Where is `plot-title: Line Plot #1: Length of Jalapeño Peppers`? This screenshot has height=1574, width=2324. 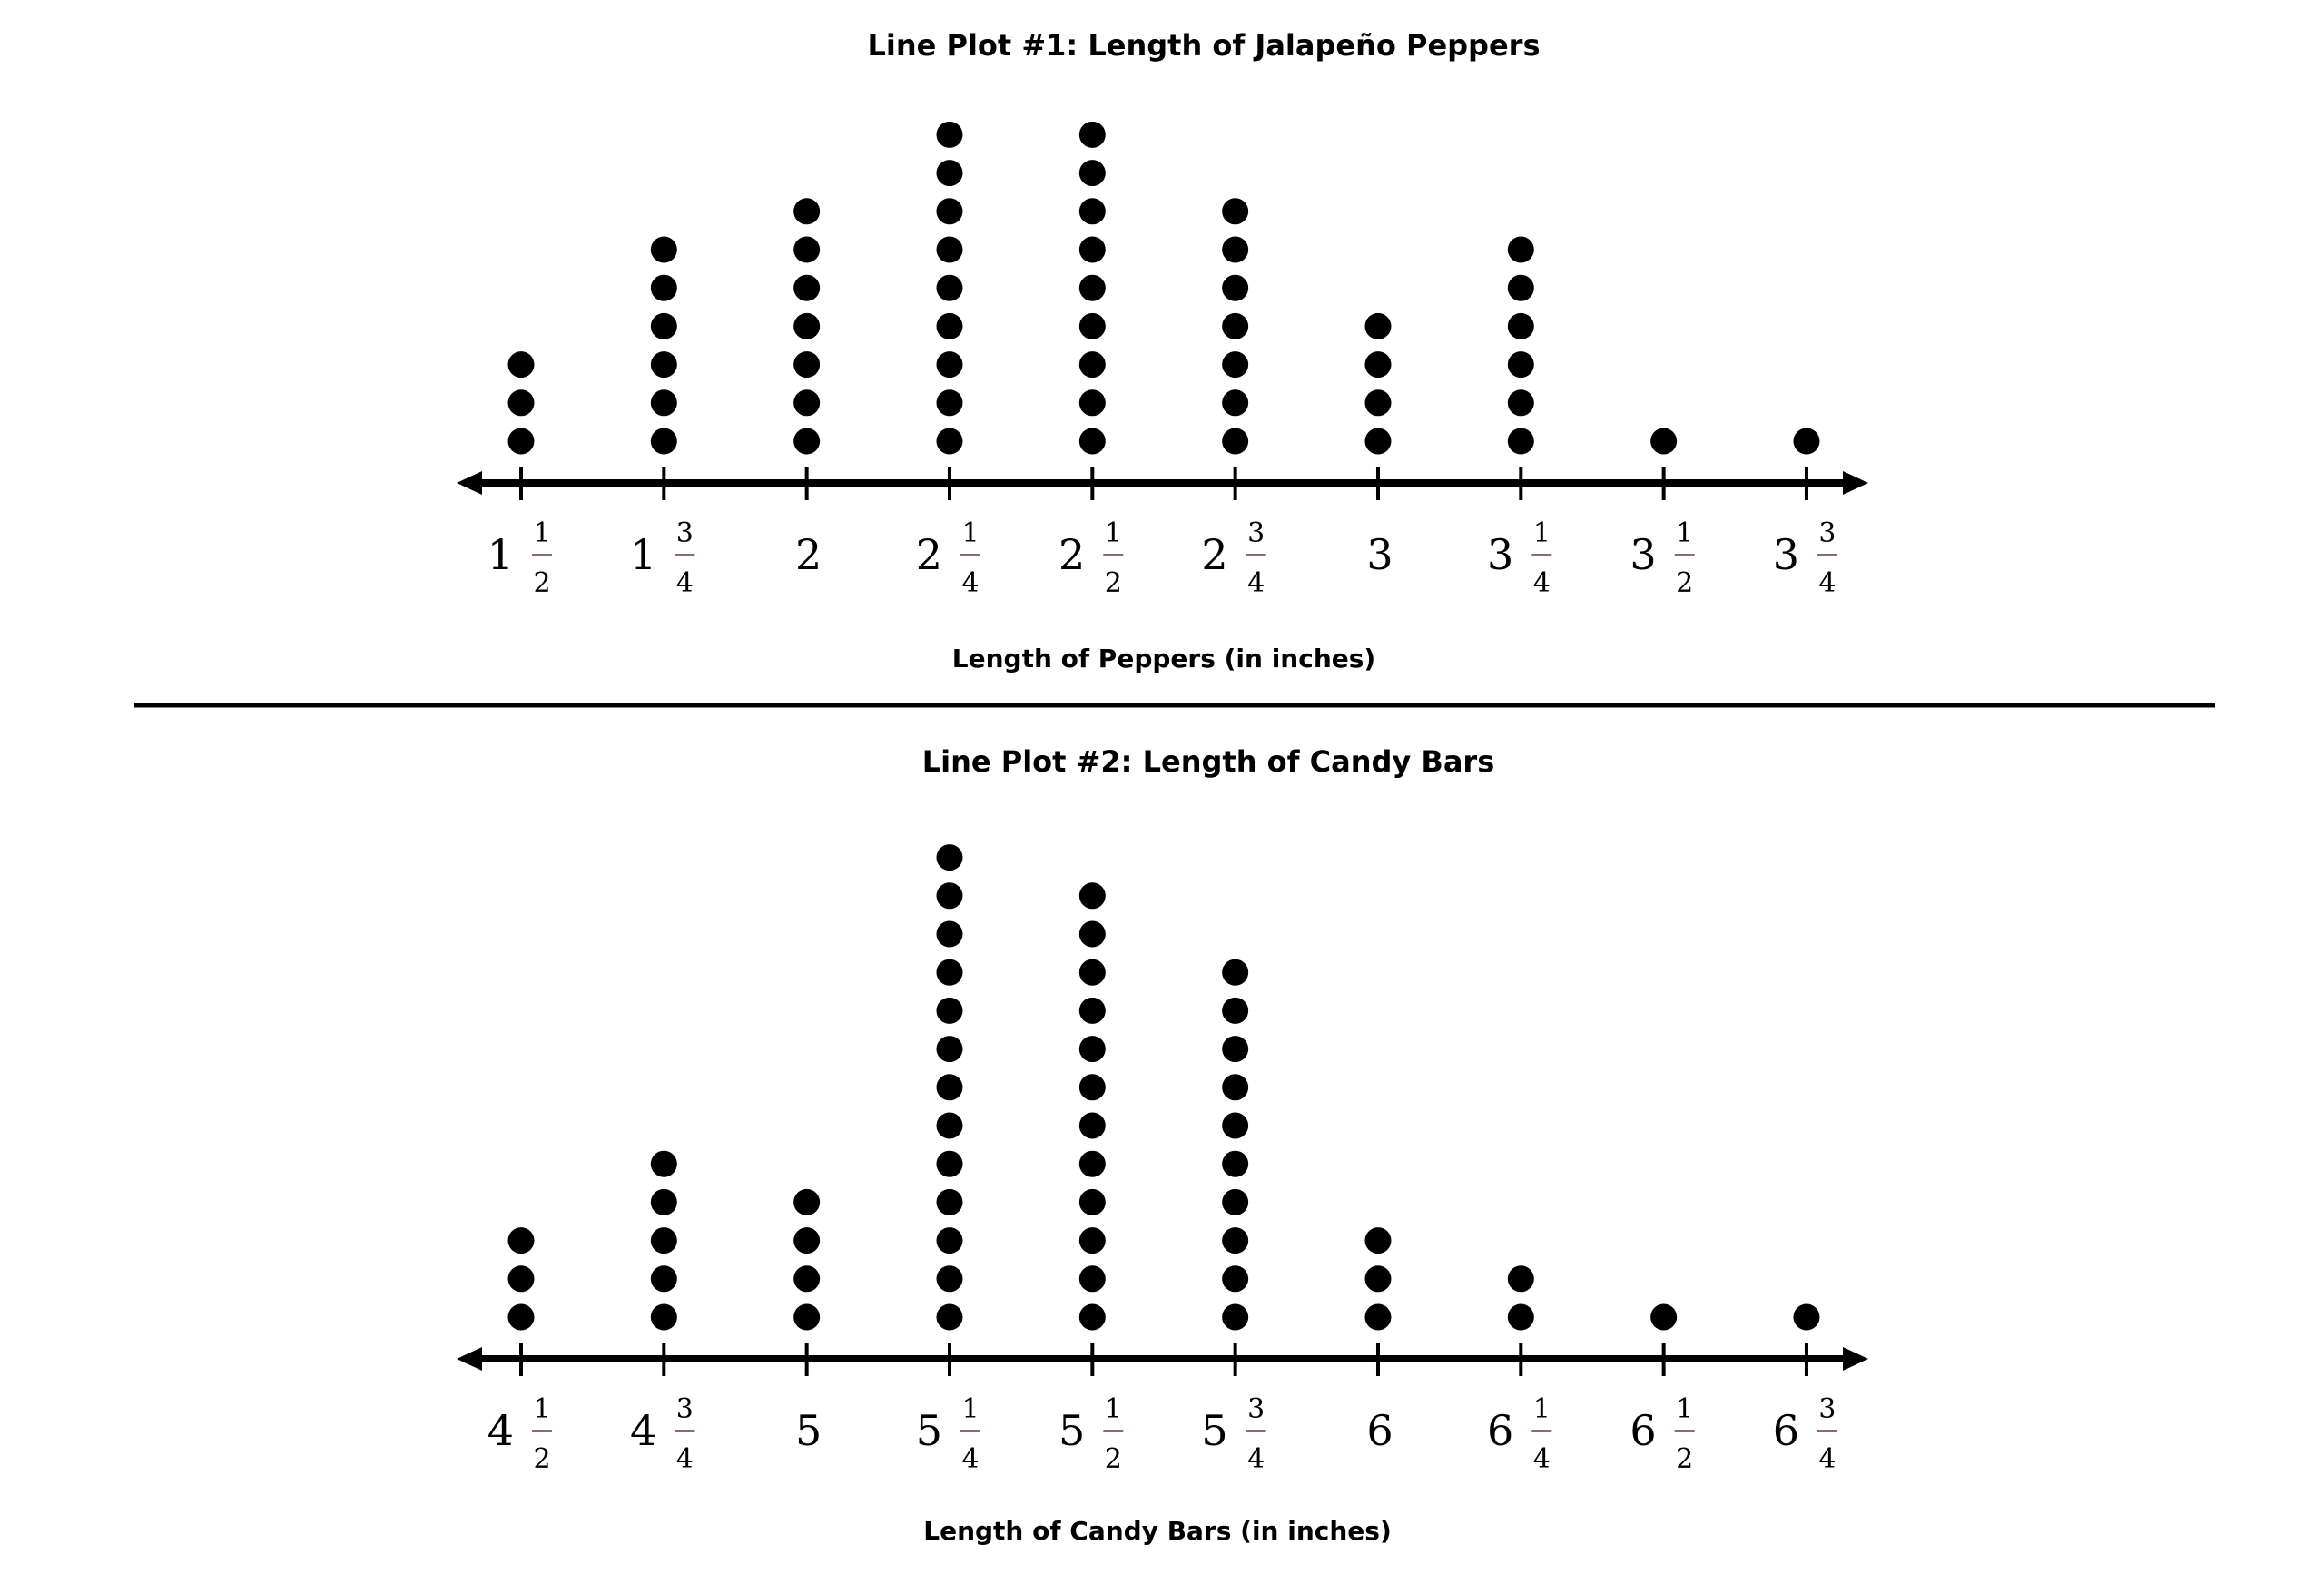
plot-title: Line Plot #1: Length of Jalapeño Peppers is located at coordinates (1204, 45).